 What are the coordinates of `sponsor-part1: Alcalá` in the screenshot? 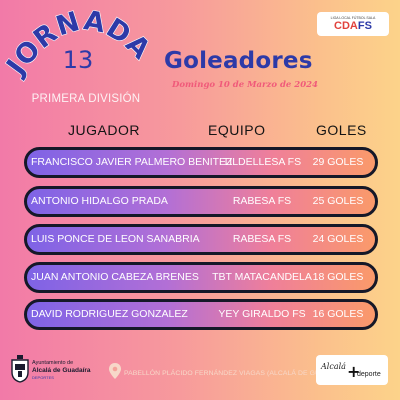 It's located at (333, 366).